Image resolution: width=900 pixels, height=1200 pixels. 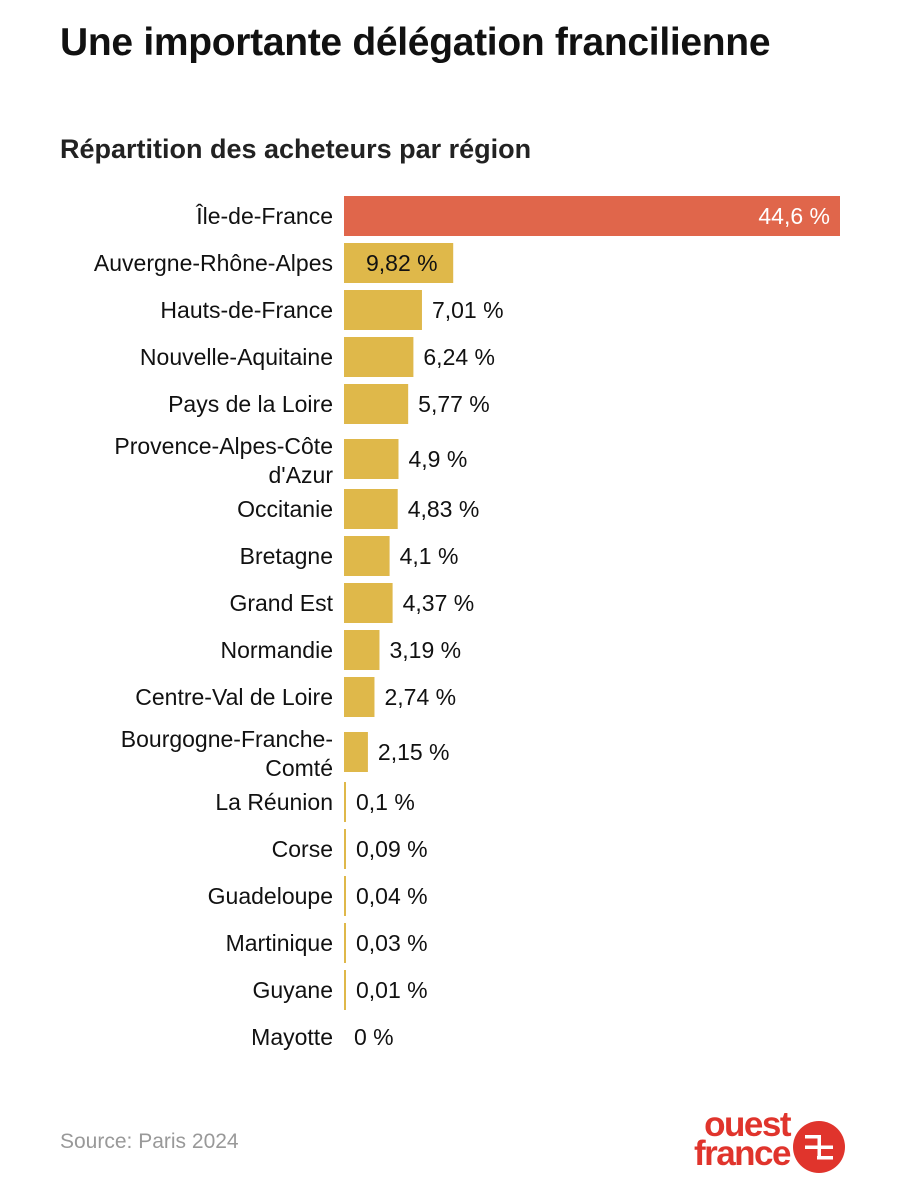 What do you see at coordinates (444, 509) in the screenshot?
I see `value-label: 4,83 %` at bounding box center [444, 509].